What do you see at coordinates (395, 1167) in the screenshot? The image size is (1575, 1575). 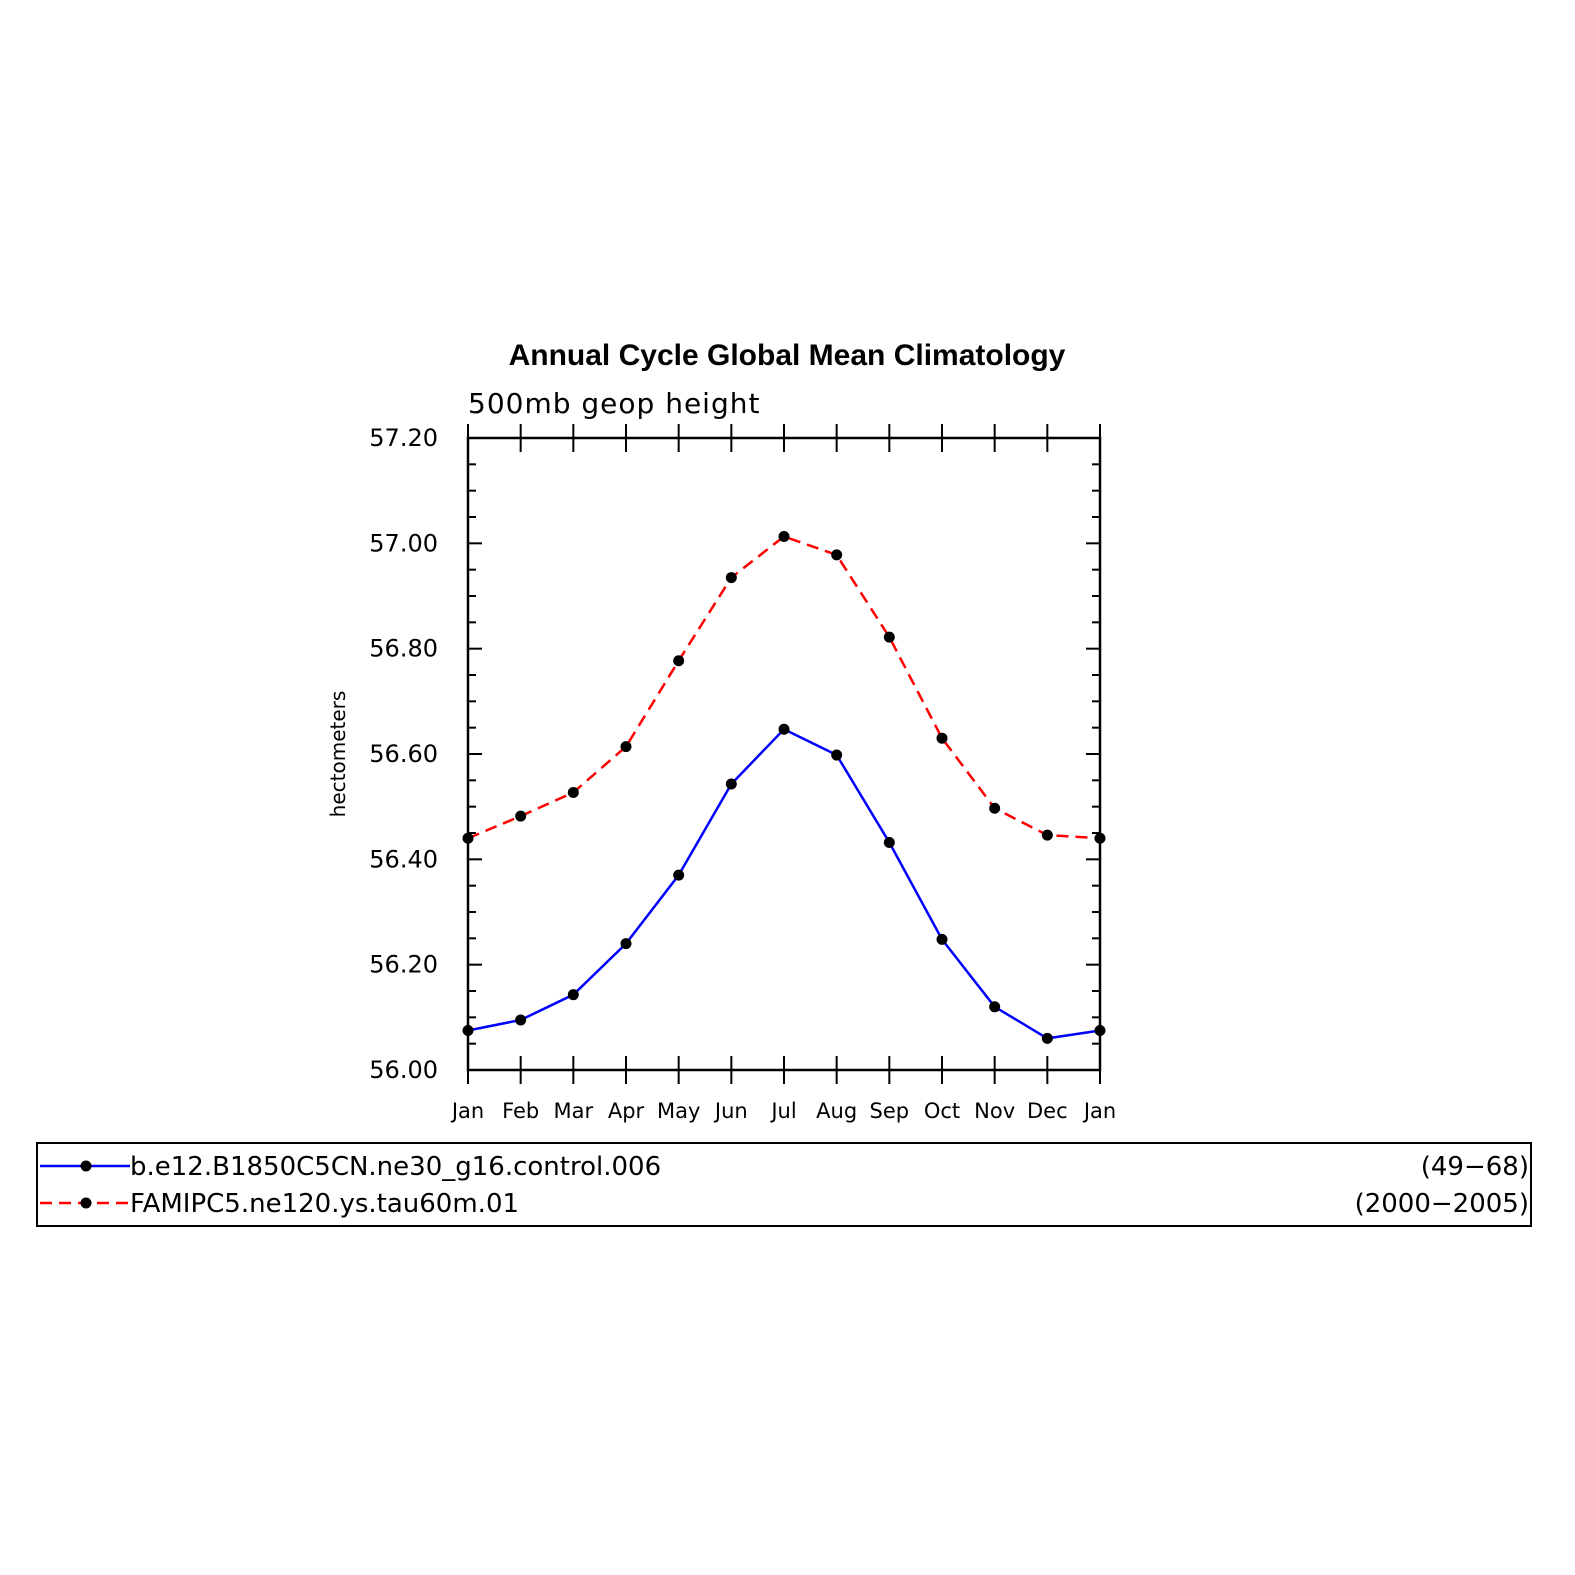 I see `legend-series-name: b.e12.B1850C5CN.ne30_g16.control.006` at bounding box center [395, 1167].